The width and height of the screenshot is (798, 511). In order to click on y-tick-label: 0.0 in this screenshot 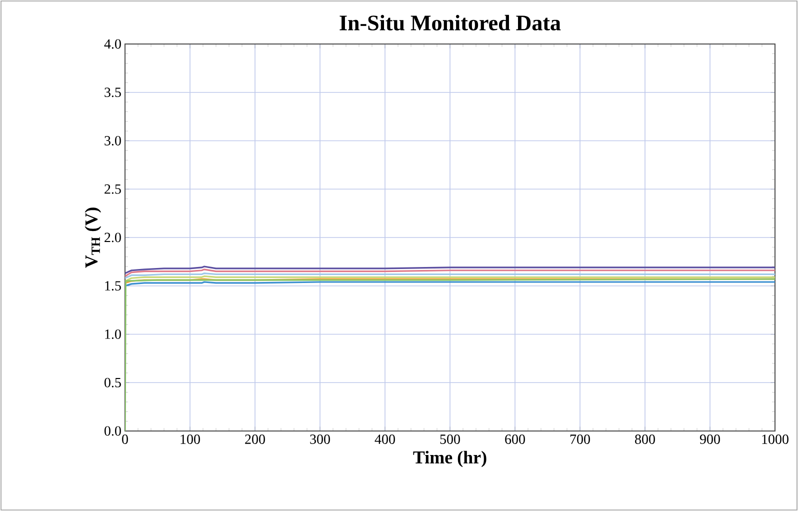, I will do `click(112, 431)`.